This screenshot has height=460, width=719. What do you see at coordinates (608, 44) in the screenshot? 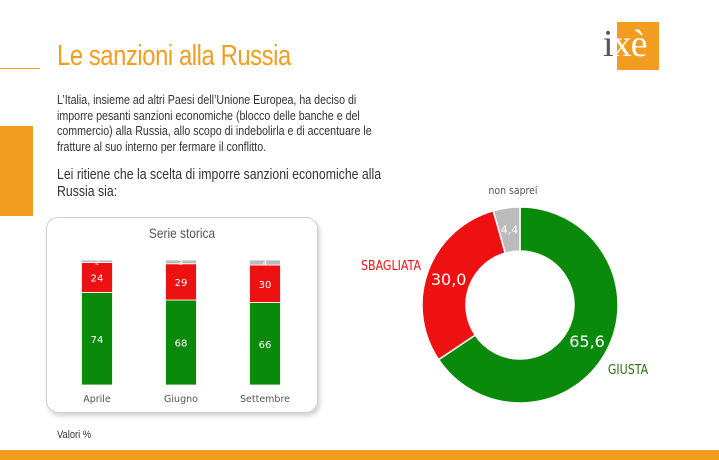
I see `logo-letter: i` at bounding box center [608, 44].